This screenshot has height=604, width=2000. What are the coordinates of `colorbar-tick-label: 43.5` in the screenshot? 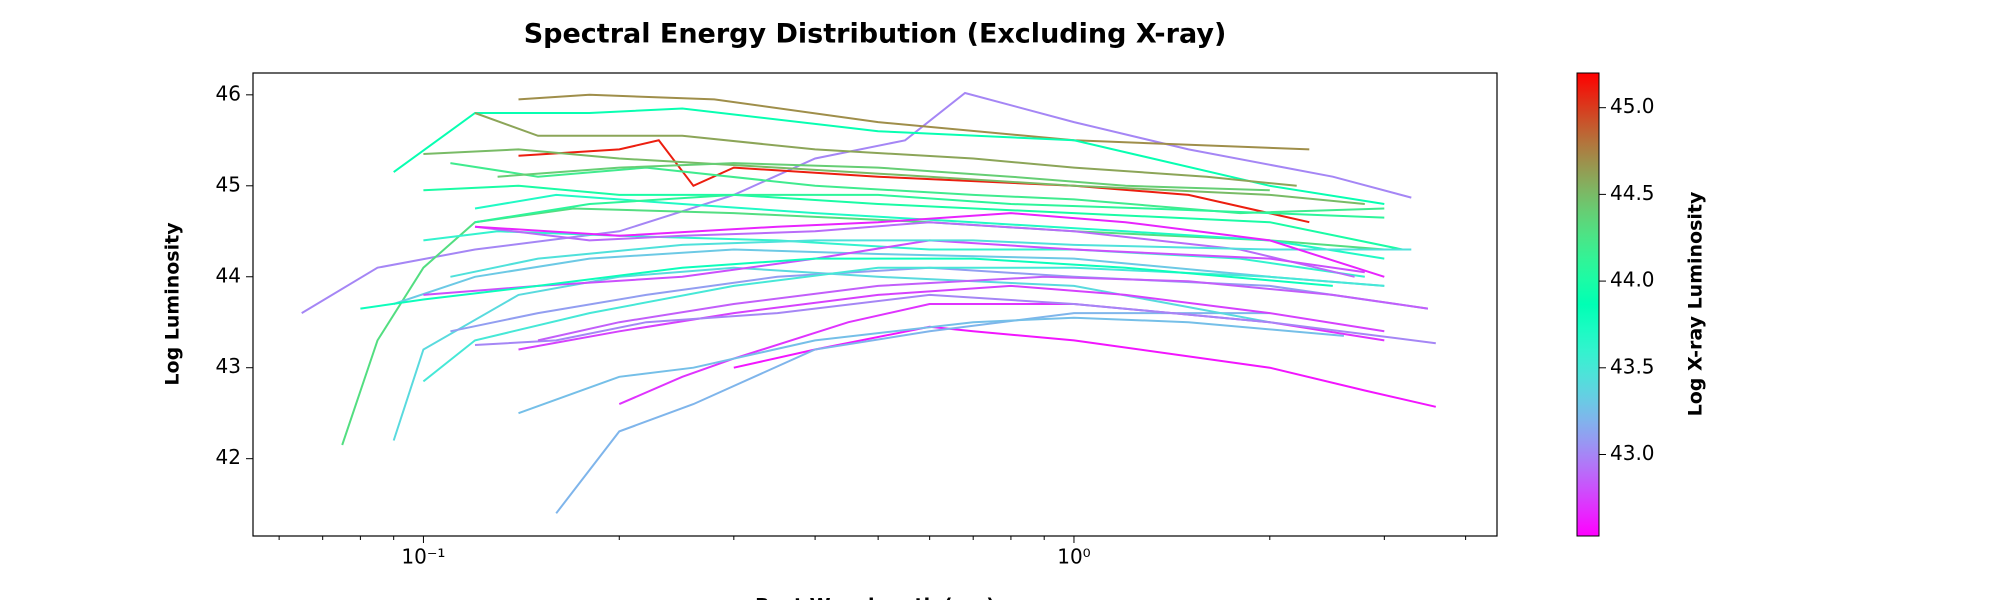 It's located at (1632, 366).